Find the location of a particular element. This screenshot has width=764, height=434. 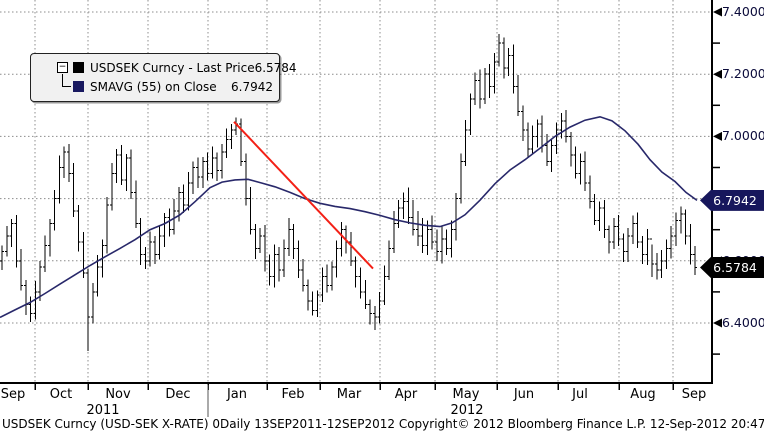

year-label: 2012 is located at coordinates (467, 410).